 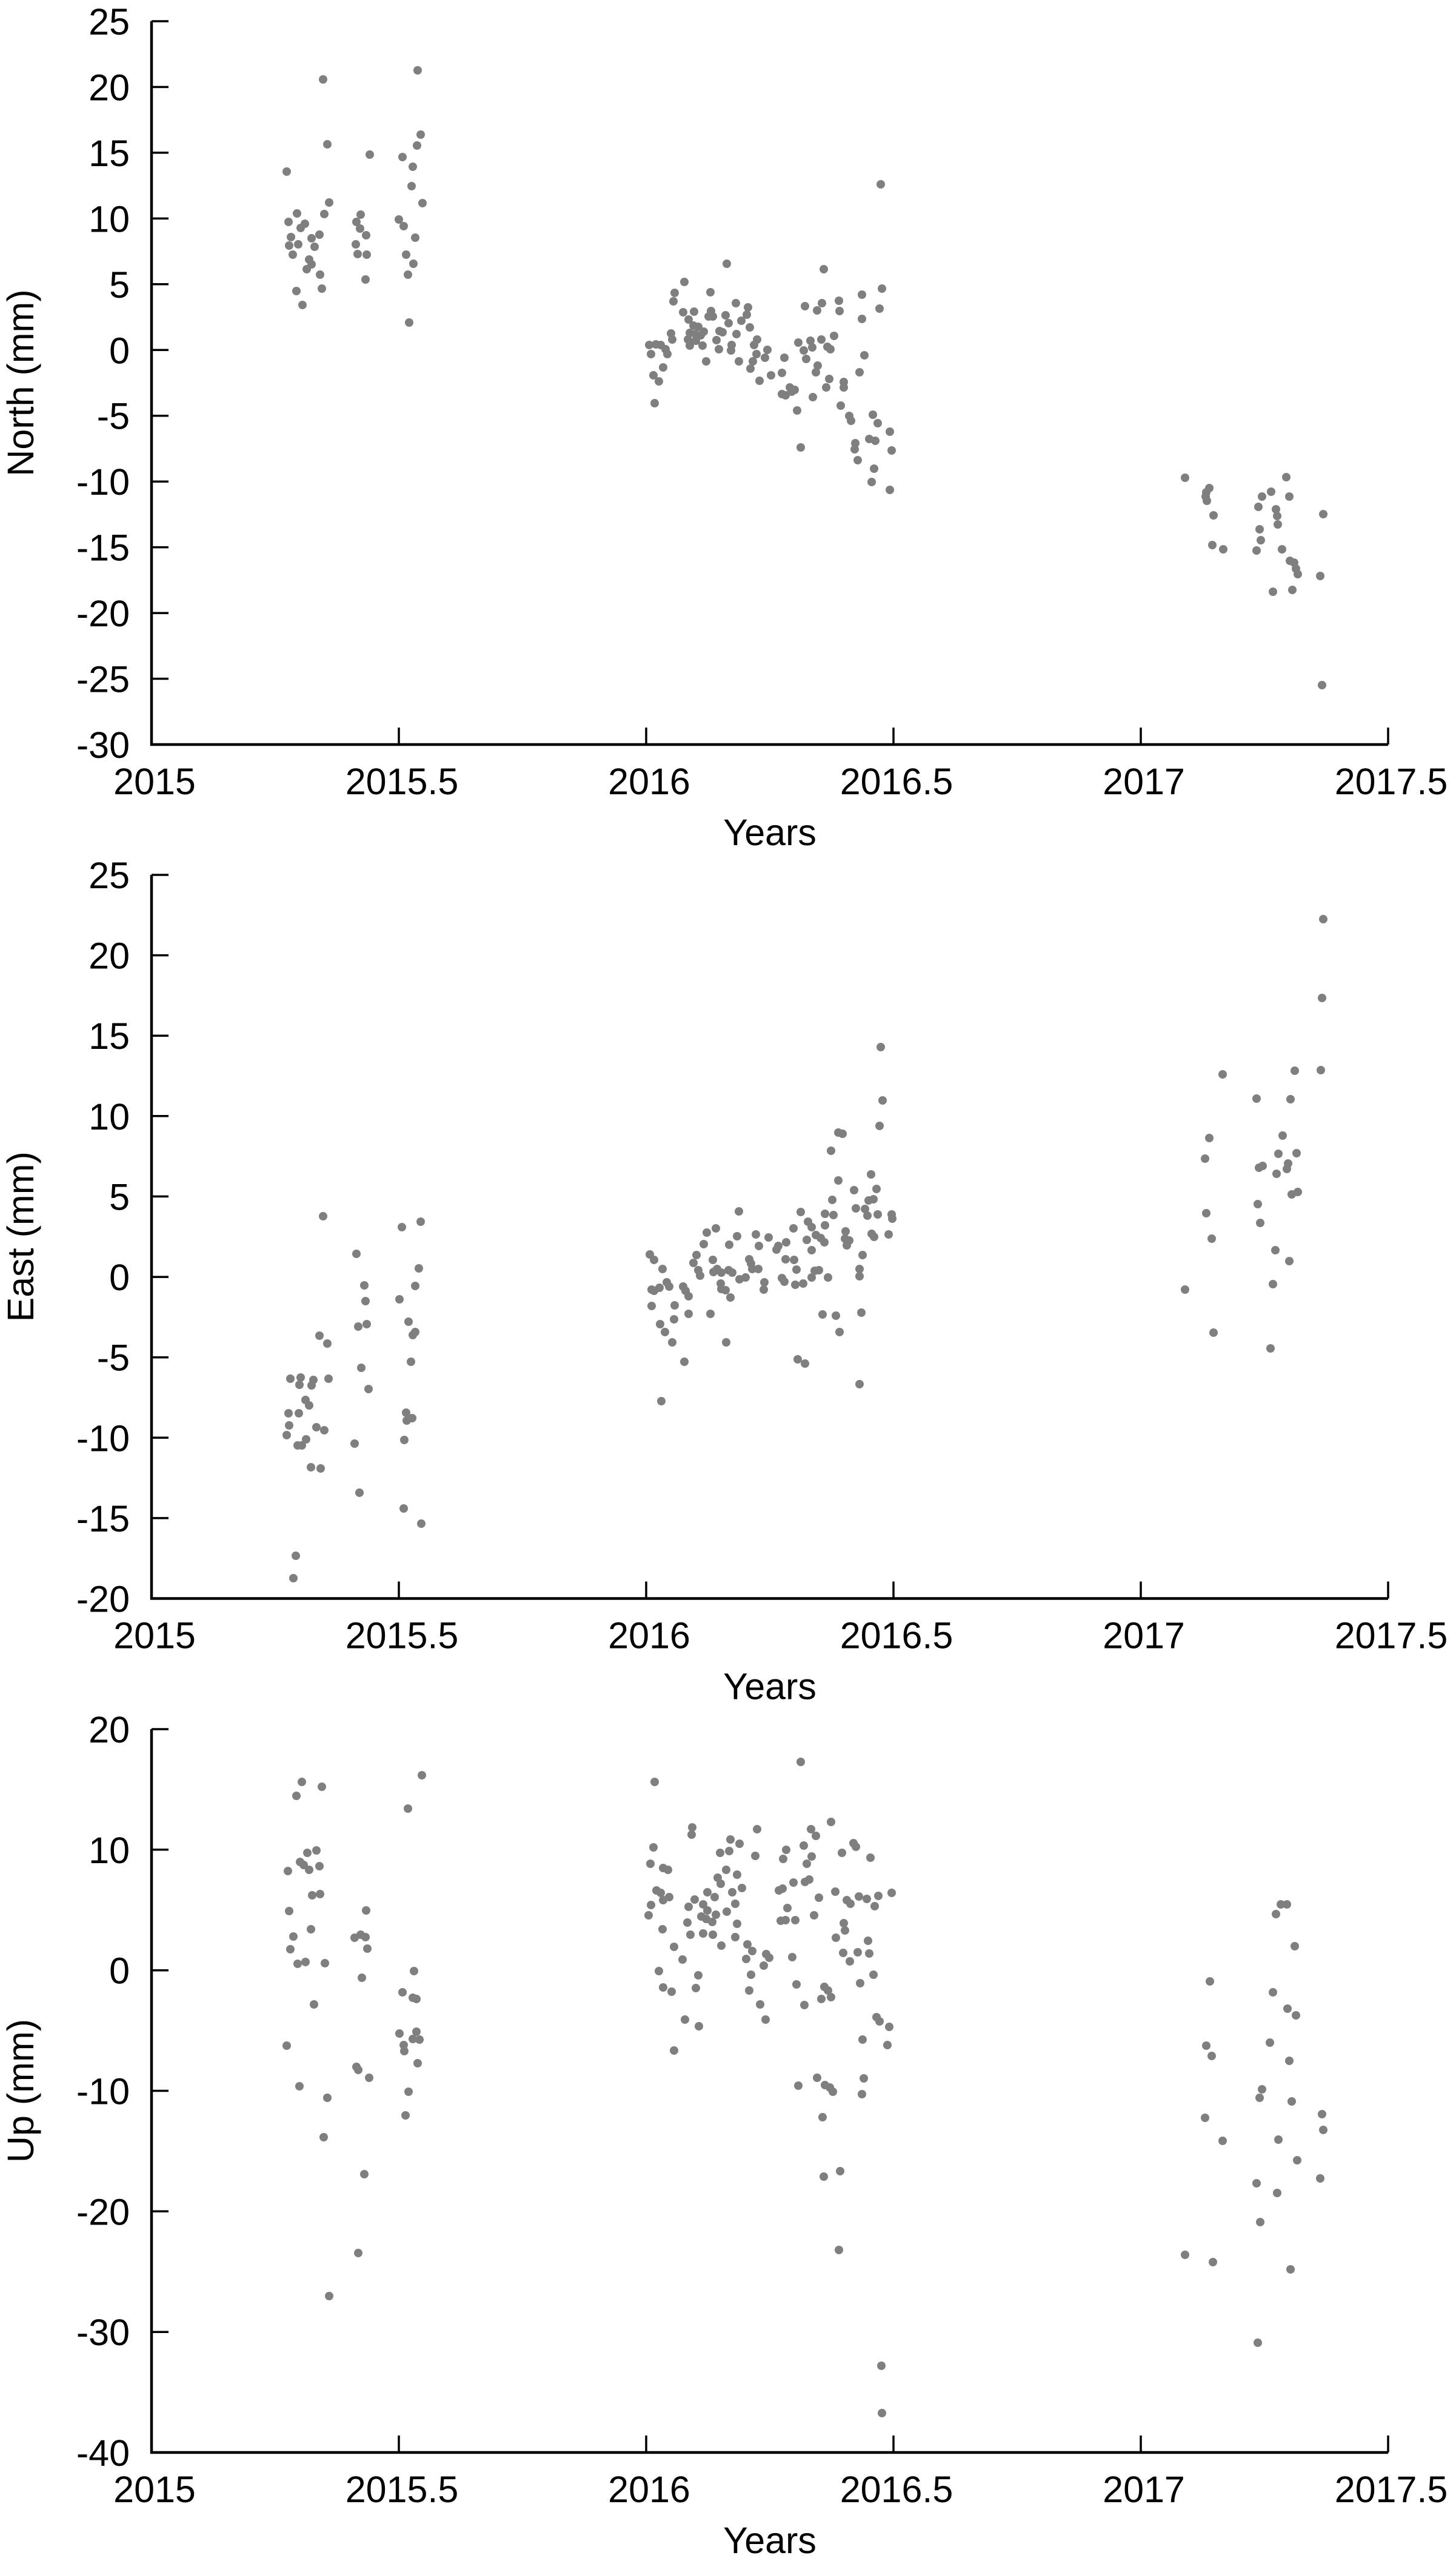 I want to click on svg-text: East (mm), so click(x=20, y=1236).